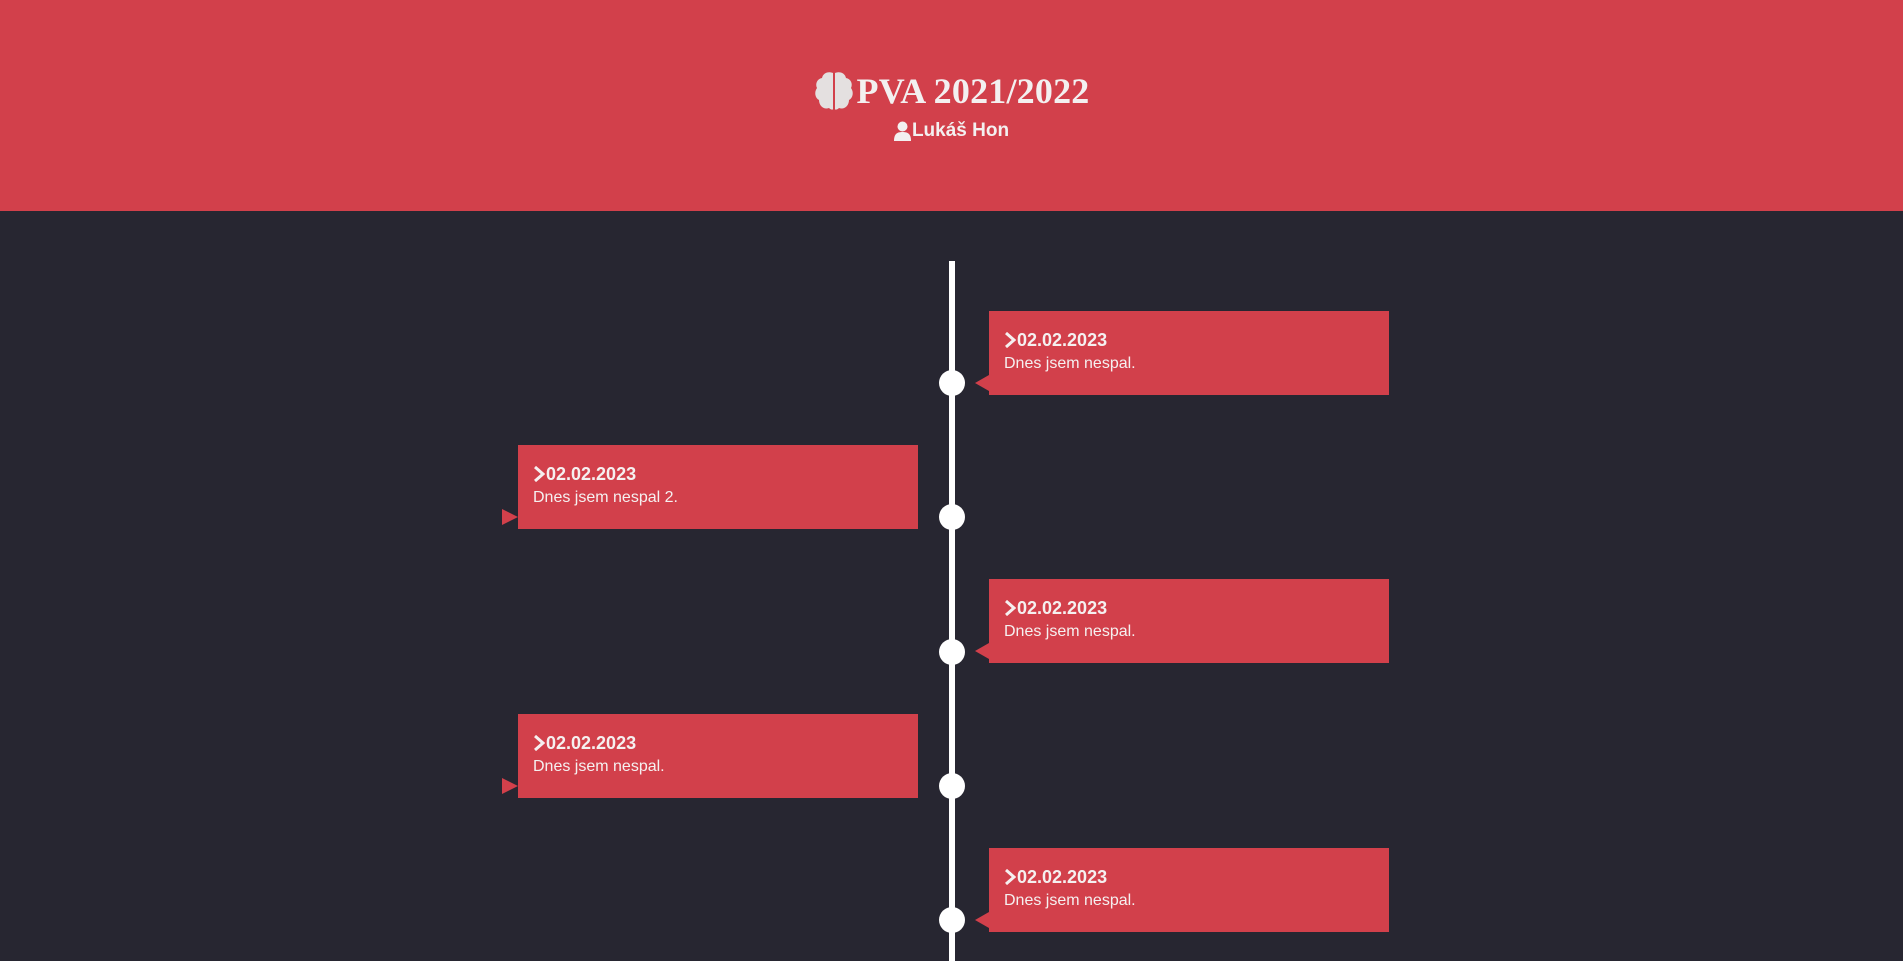 The image size is (1903, 961). I want to click on page-title: PVA 2021/2022, so click(973, 91).